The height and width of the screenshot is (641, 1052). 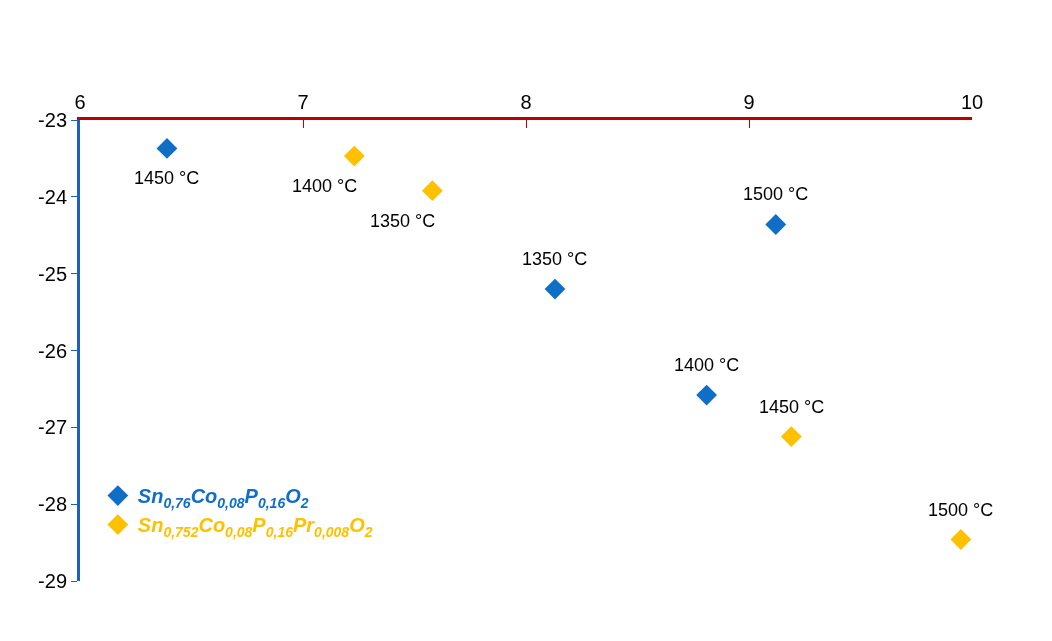 What do you see at coordinates (52, 581) in the screenshot?
I see `y-tick-label: -29` at bounding box center [52, 581].